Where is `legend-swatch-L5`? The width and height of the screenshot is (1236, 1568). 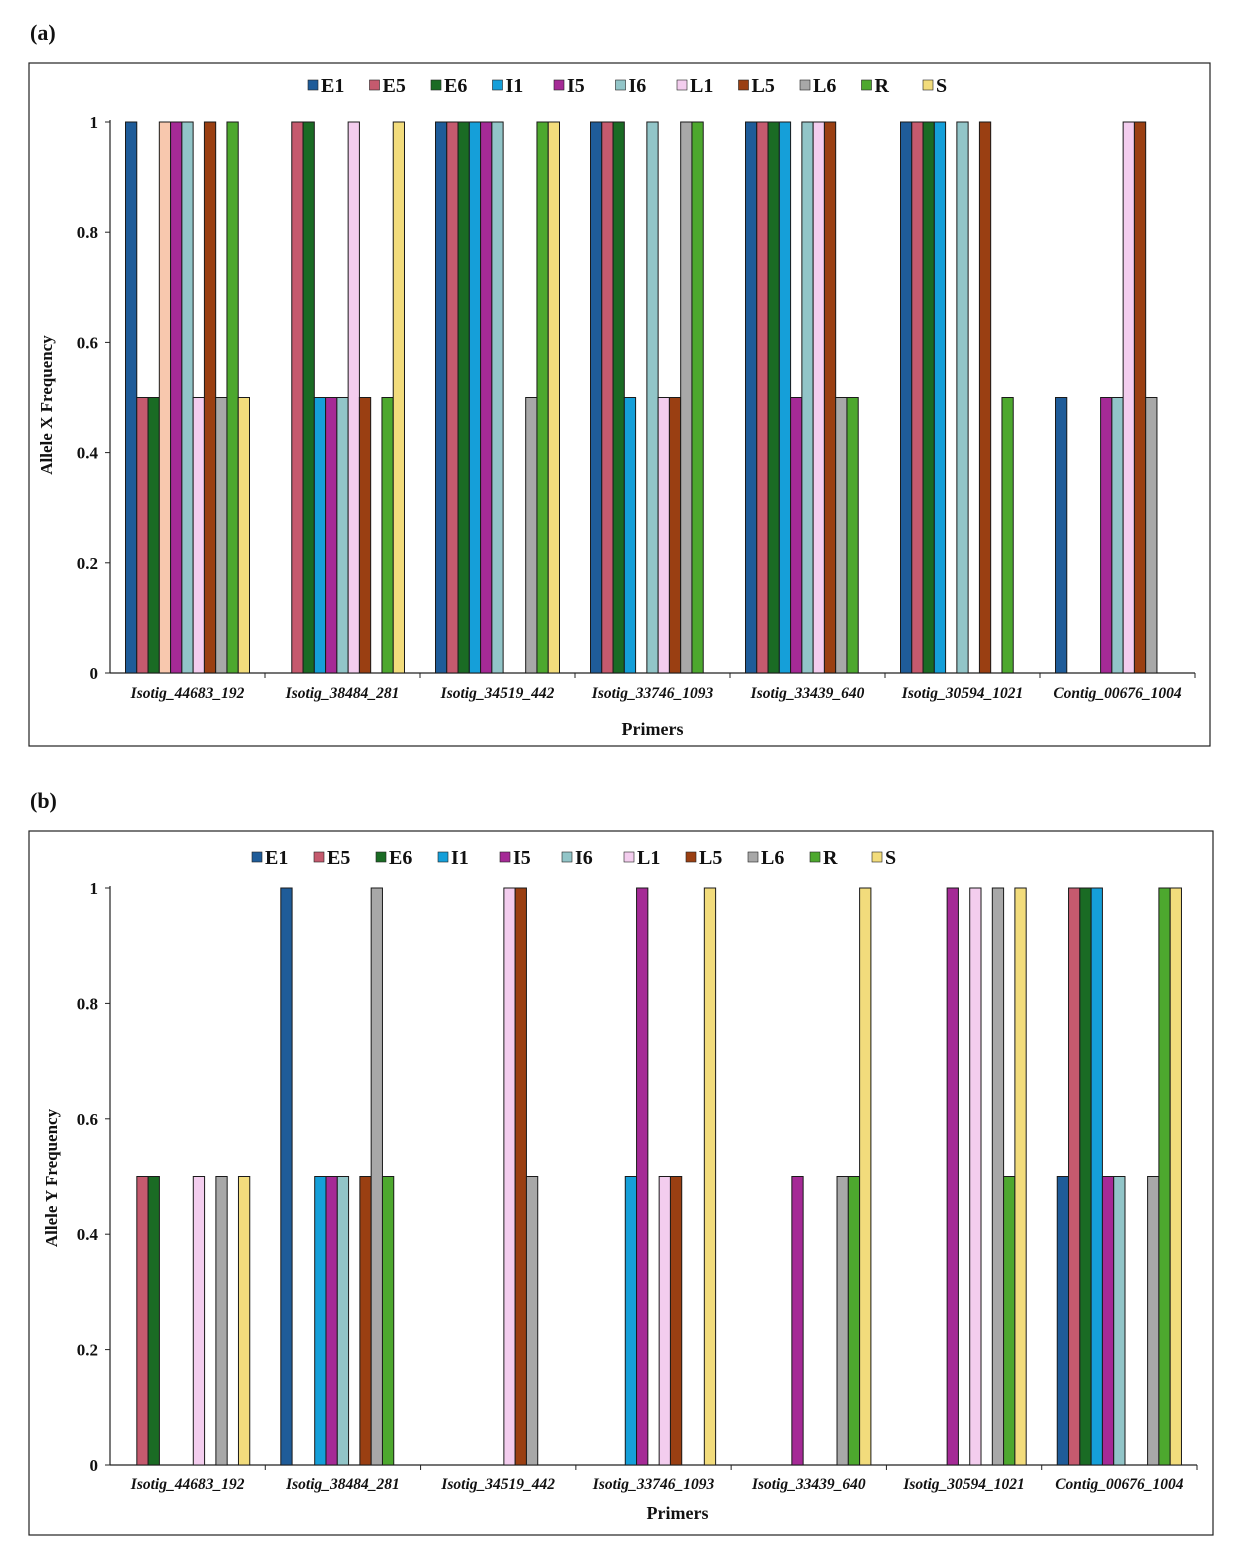 legend-swatch-L5 is located at coordinates (743, 85).